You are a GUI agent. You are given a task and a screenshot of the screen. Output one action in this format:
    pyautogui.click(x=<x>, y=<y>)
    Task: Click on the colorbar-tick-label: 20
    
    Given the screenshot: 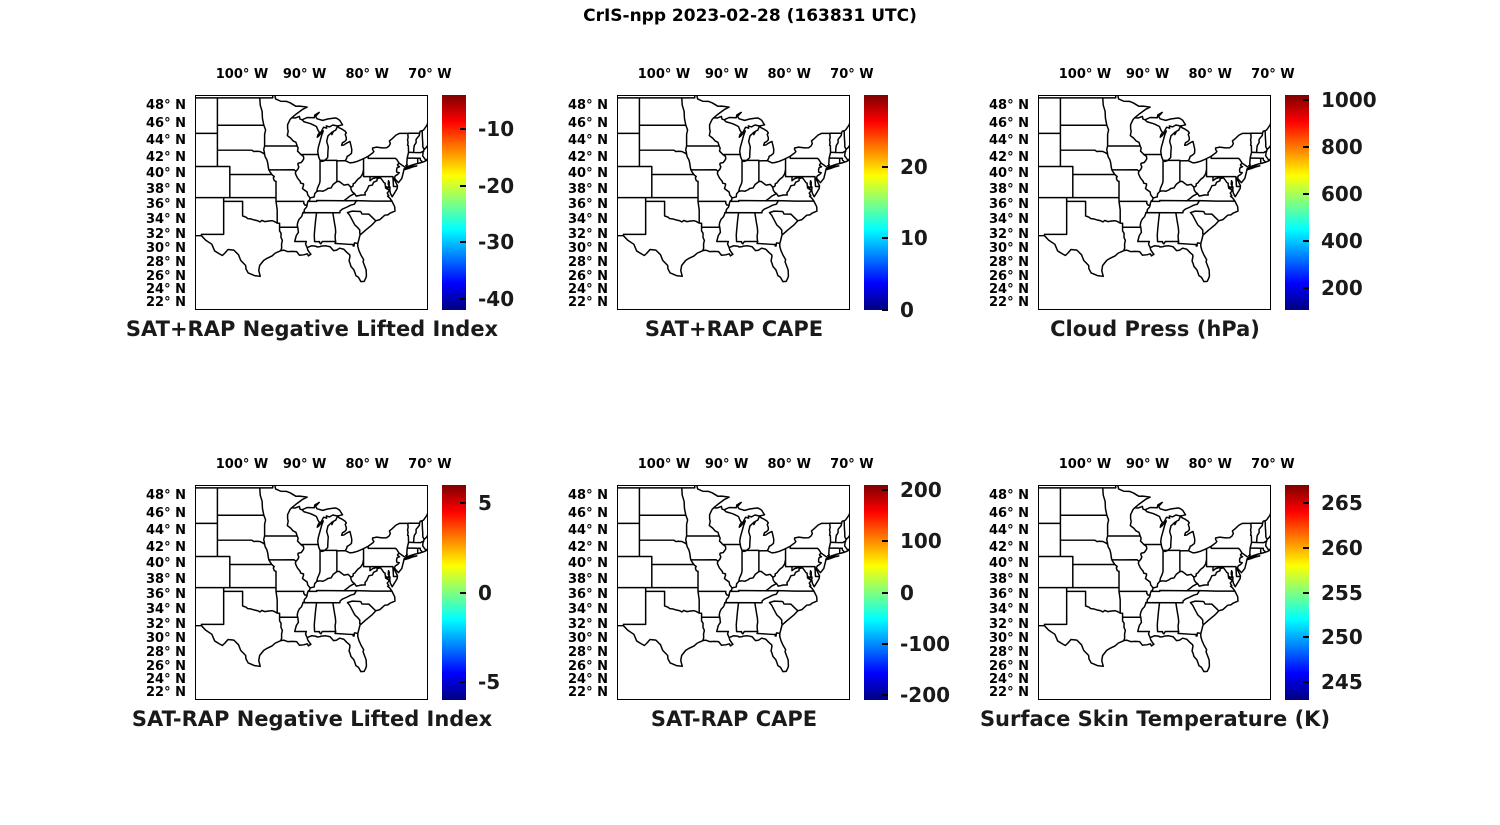 What is the action you would take?
    pyautogui.click(x=914, y=166)
    